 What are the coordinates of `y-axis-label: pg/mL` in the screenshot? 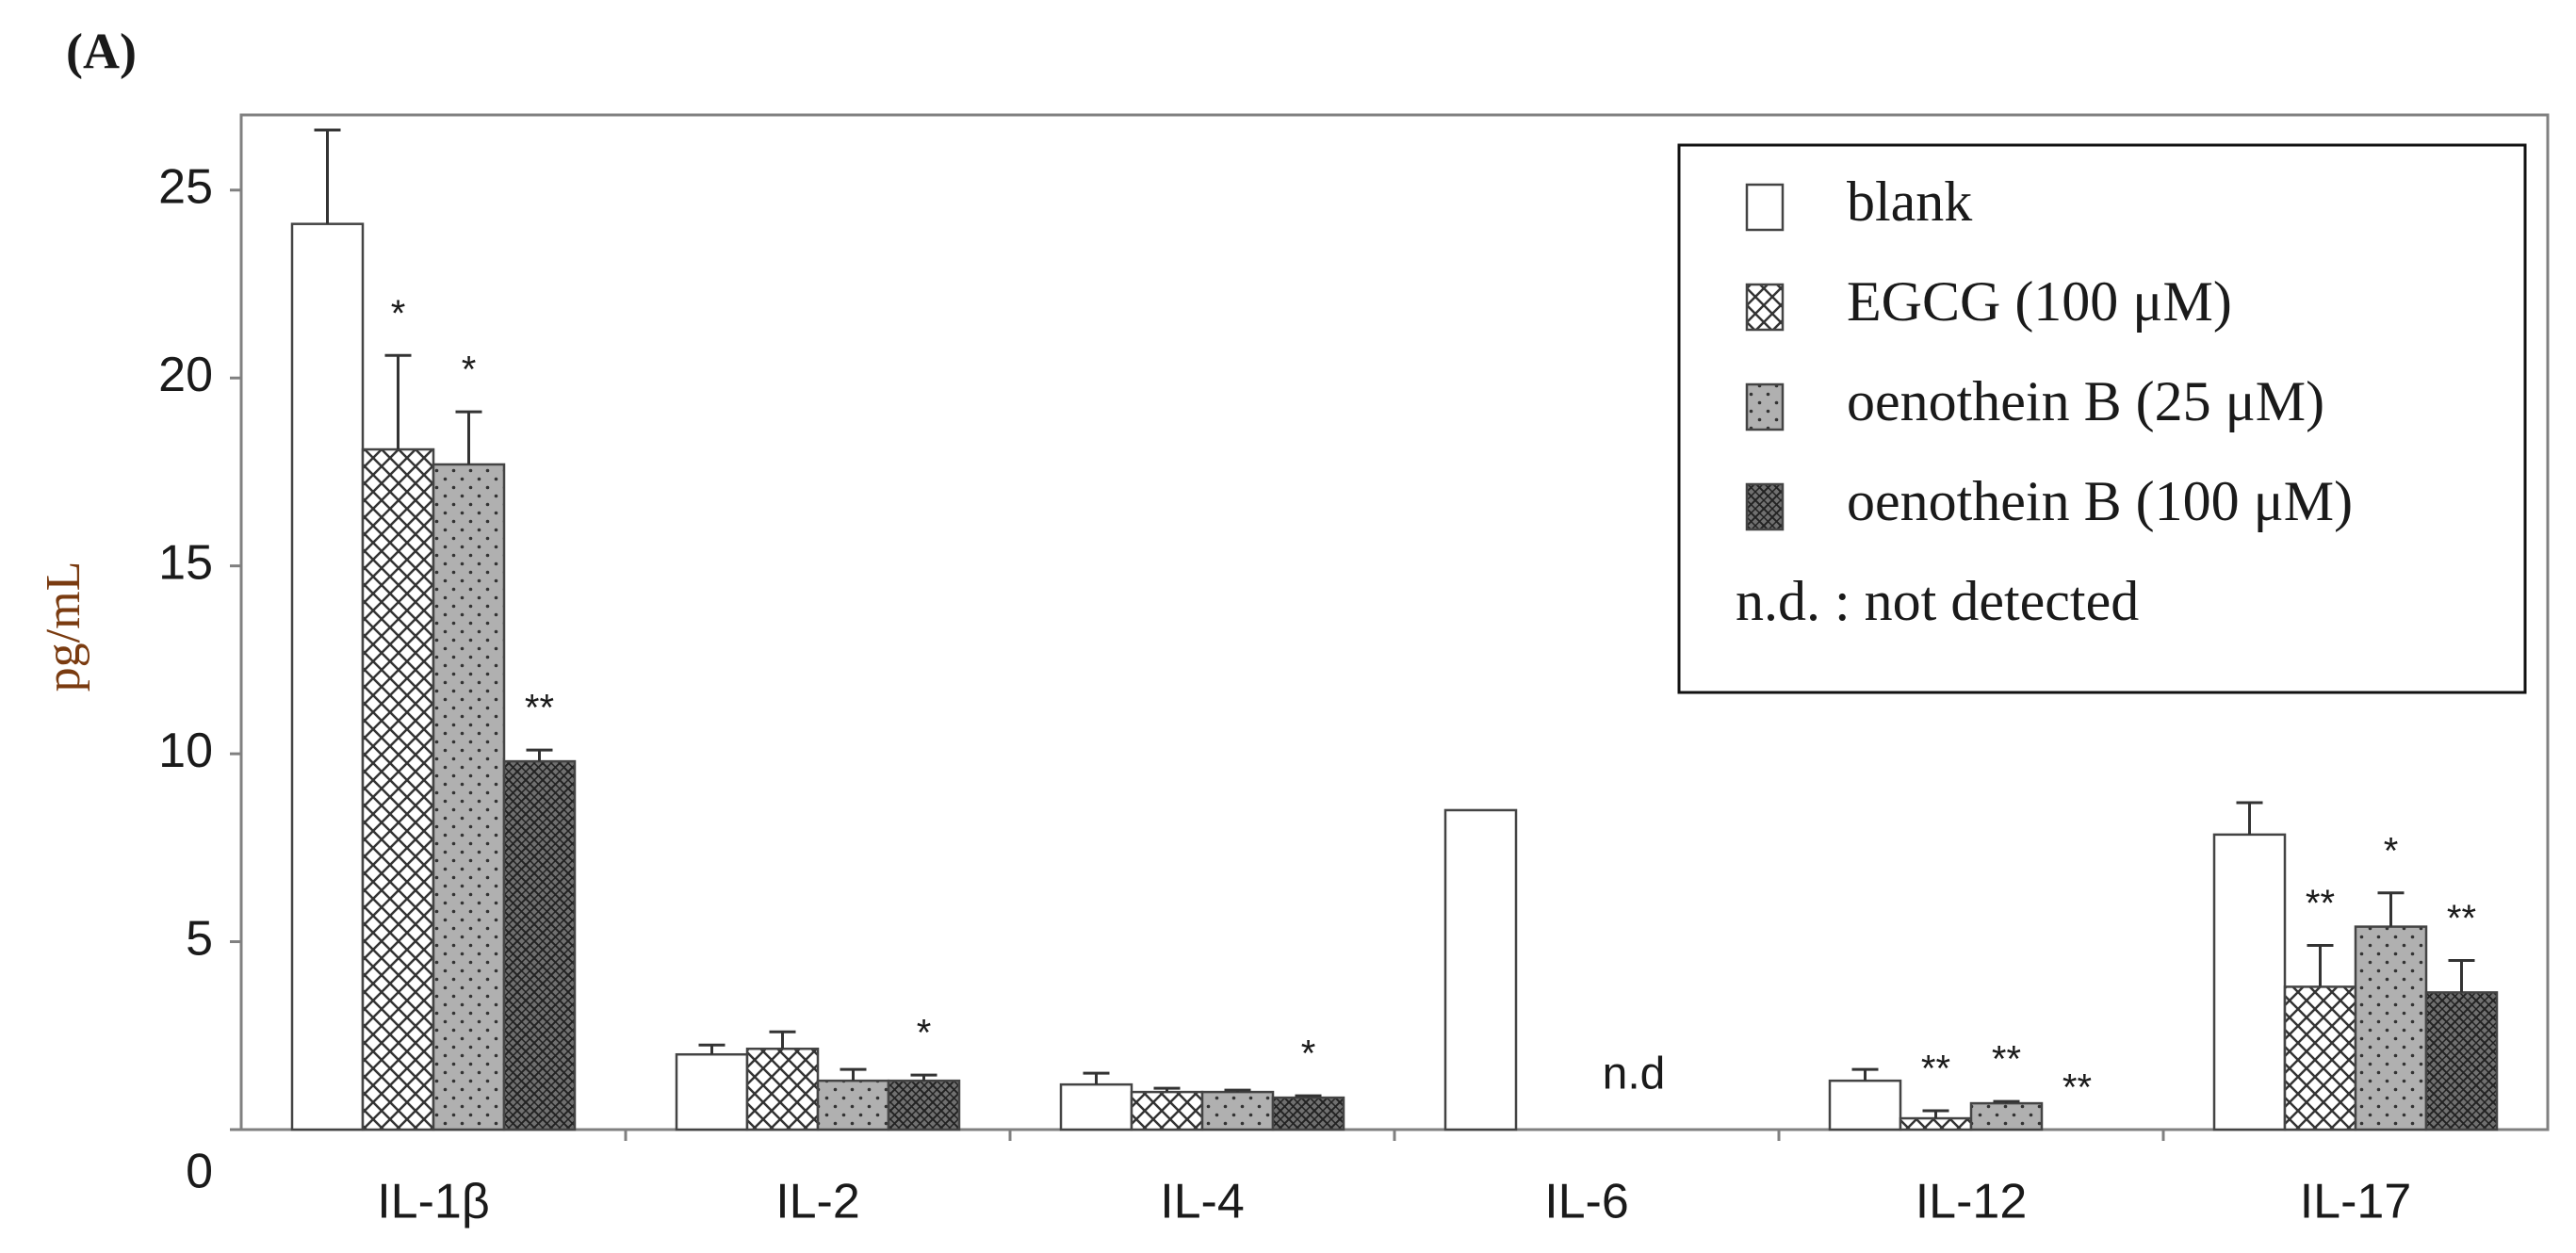 It's located at (63, 627).